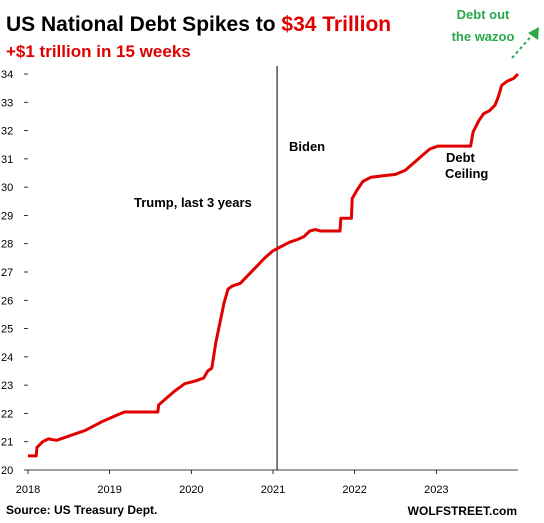 The image size is (544, 523). What do you see at coordinates (462, 511) in the screenshot?
I see `brand-label: WOLFSTREET.com` at bounding box center [462, 511].